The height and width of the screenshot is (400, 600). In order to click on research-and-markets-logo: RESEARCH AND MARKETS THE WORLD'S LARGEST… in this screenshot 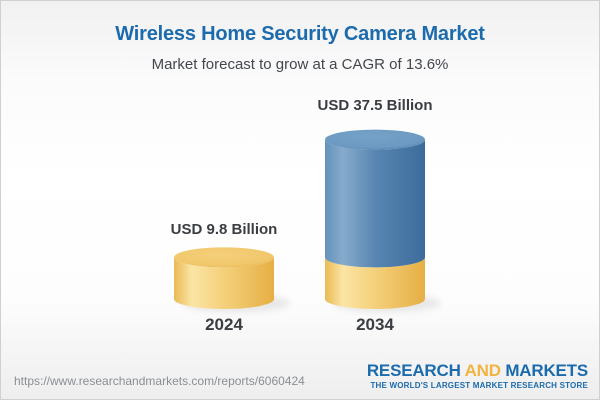, I will do `click(477, 376)`.